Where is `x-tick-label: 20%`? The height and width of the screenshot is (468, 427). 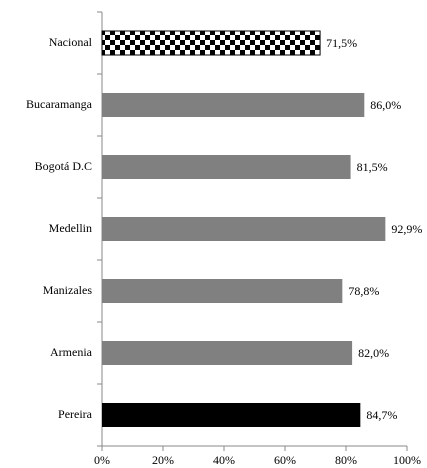
x-tick-label: 20% is located at coordinates (163, 460).